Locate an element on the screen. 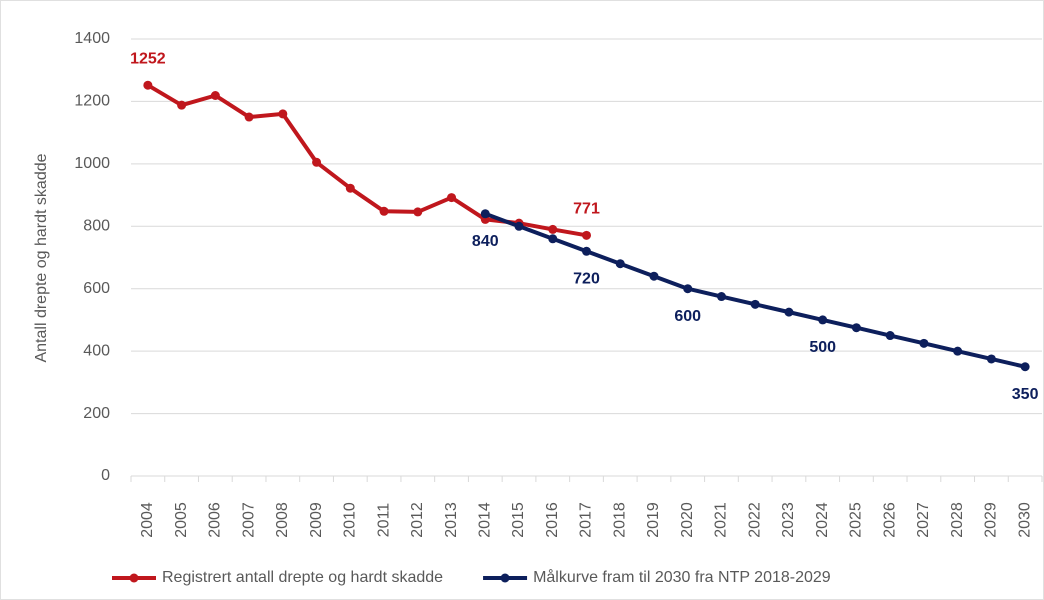  x-tick-label: 2015 is located at coordinates (518, 520).